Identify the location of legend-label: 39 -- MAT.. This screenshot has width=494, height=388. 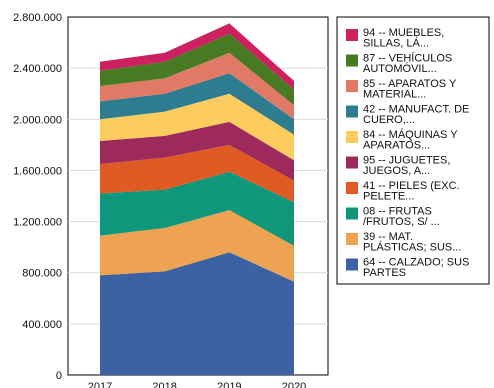
(388, 237).